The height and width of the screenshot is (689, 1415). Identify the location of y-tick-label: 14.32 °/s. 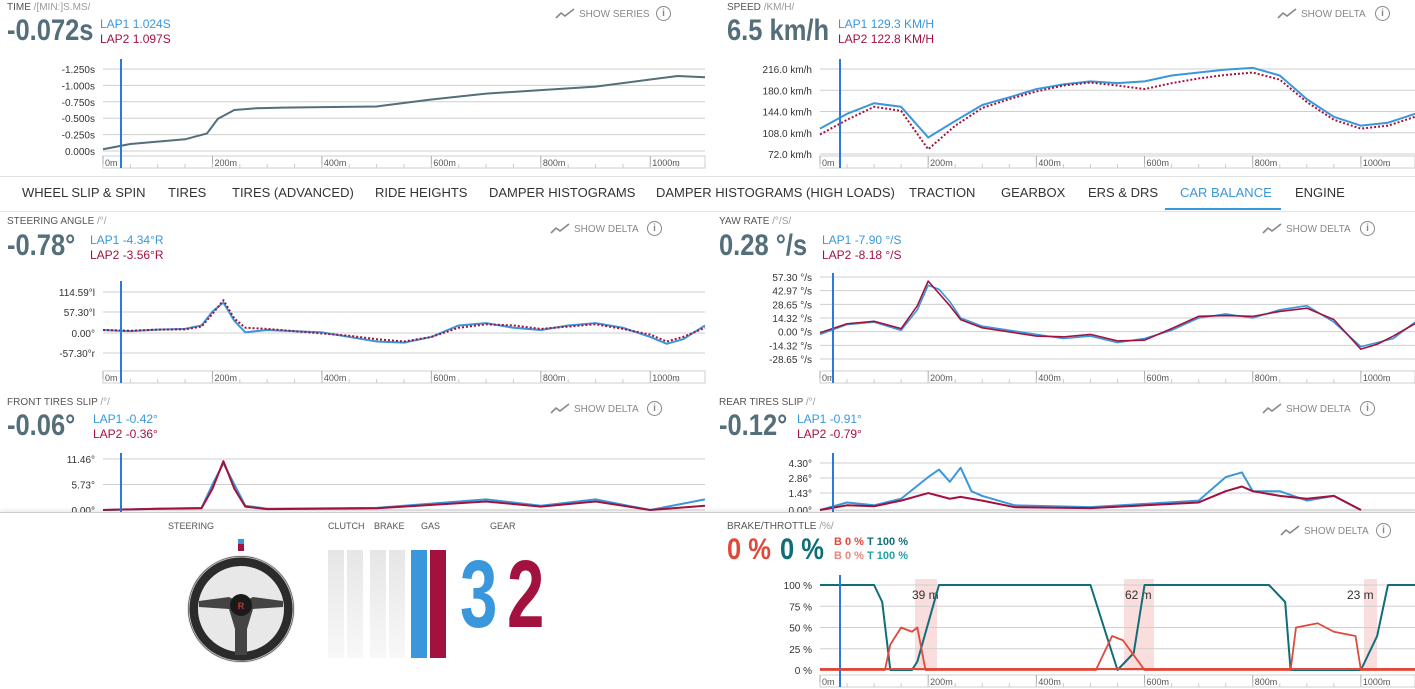
(792, 319).